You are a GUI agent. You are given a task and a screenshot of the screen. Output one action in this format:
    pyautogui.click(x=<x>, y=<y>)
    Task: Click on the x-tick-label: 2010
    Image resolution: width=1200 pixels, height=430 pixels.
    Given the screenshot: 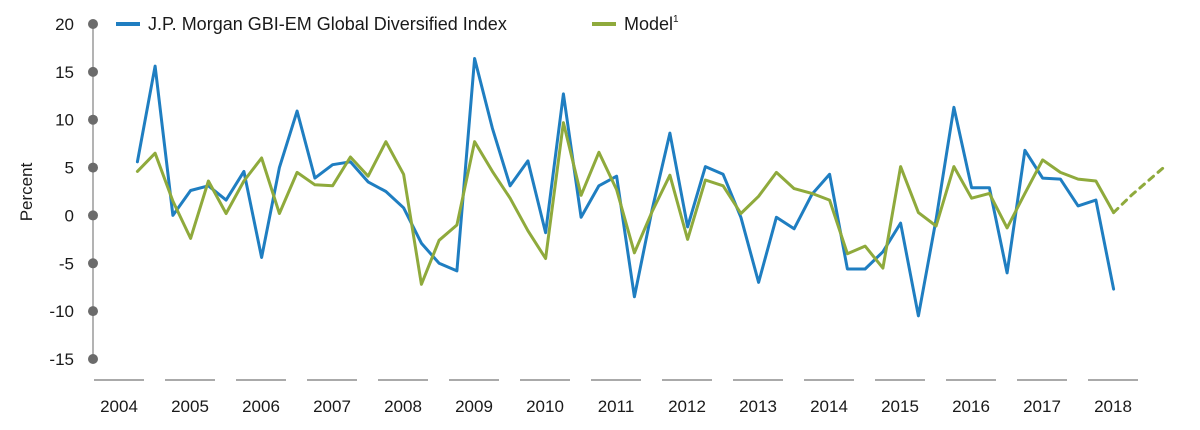 What is the action you would take?
    pyautogui.click(x=545, y=406)
    